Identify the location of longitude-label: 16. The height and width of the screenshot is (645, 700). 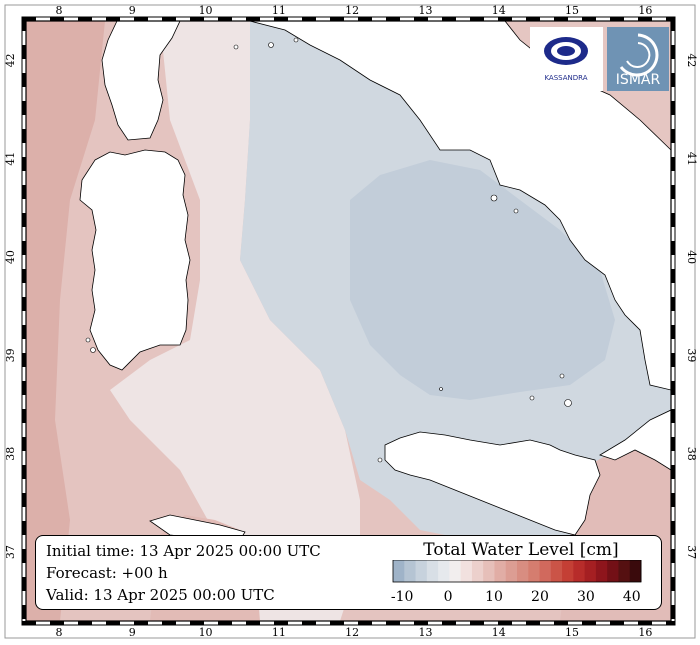
(645, 632).